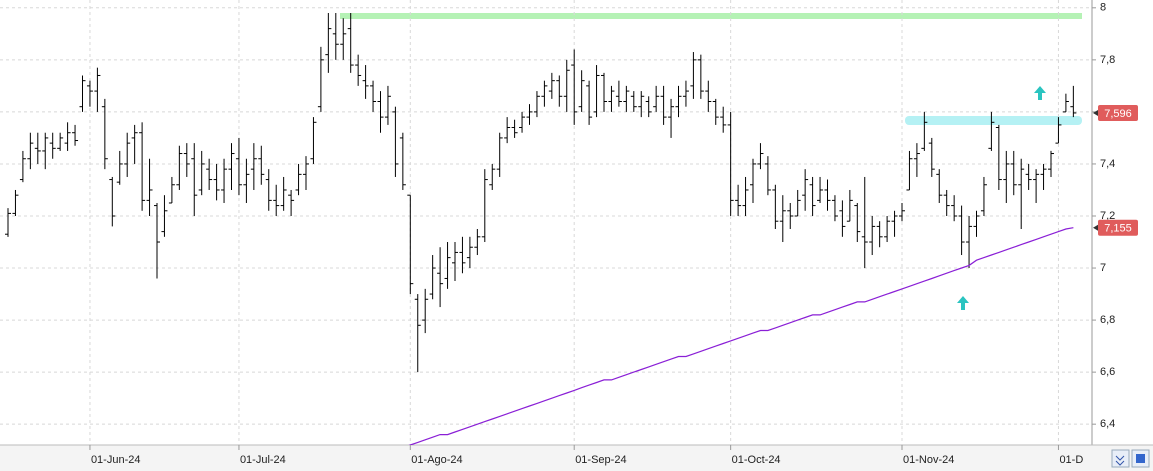 The image size is (1153, 471). Describe the element at coordinates (1107, 60) in the screenshot. I see `y-tick-label: 7,8` at that location.